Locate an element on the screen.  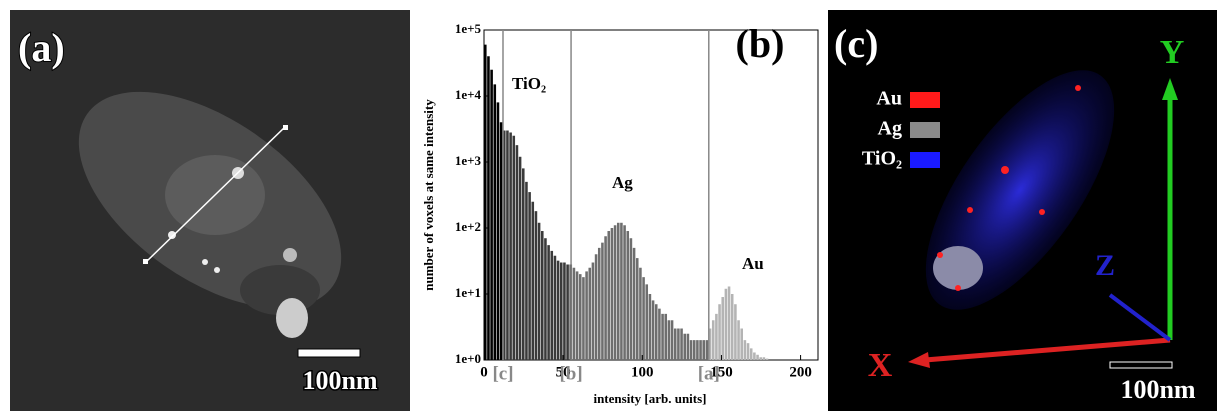
annotation: Au is located at coordinates (753, 263).